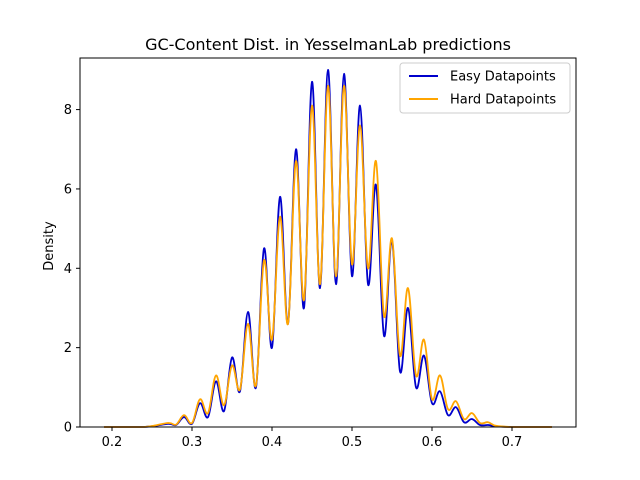  I want to click on legend-label: Hard Datapoints, so click(503, 100).